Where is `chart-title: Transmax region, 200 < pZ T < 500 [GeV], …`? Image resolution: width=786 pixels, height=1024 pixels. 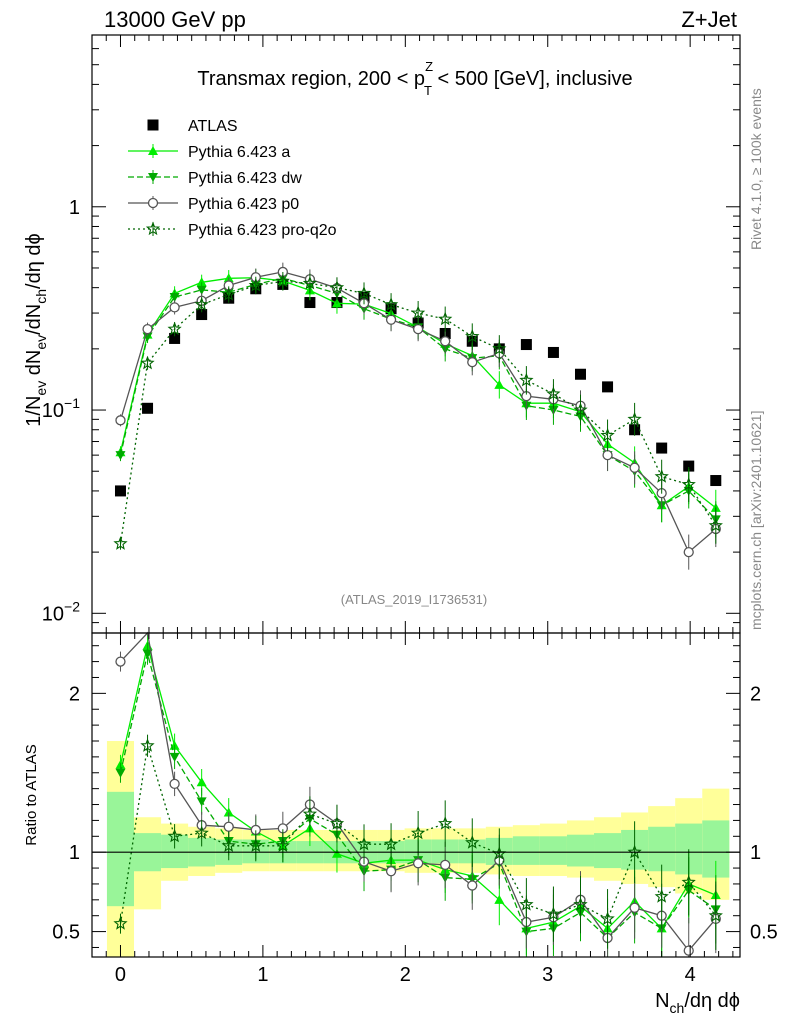
chart-title: Transmax region, 200 < pZ T < 500 [GeV], … is located at coordinates (414, 78).